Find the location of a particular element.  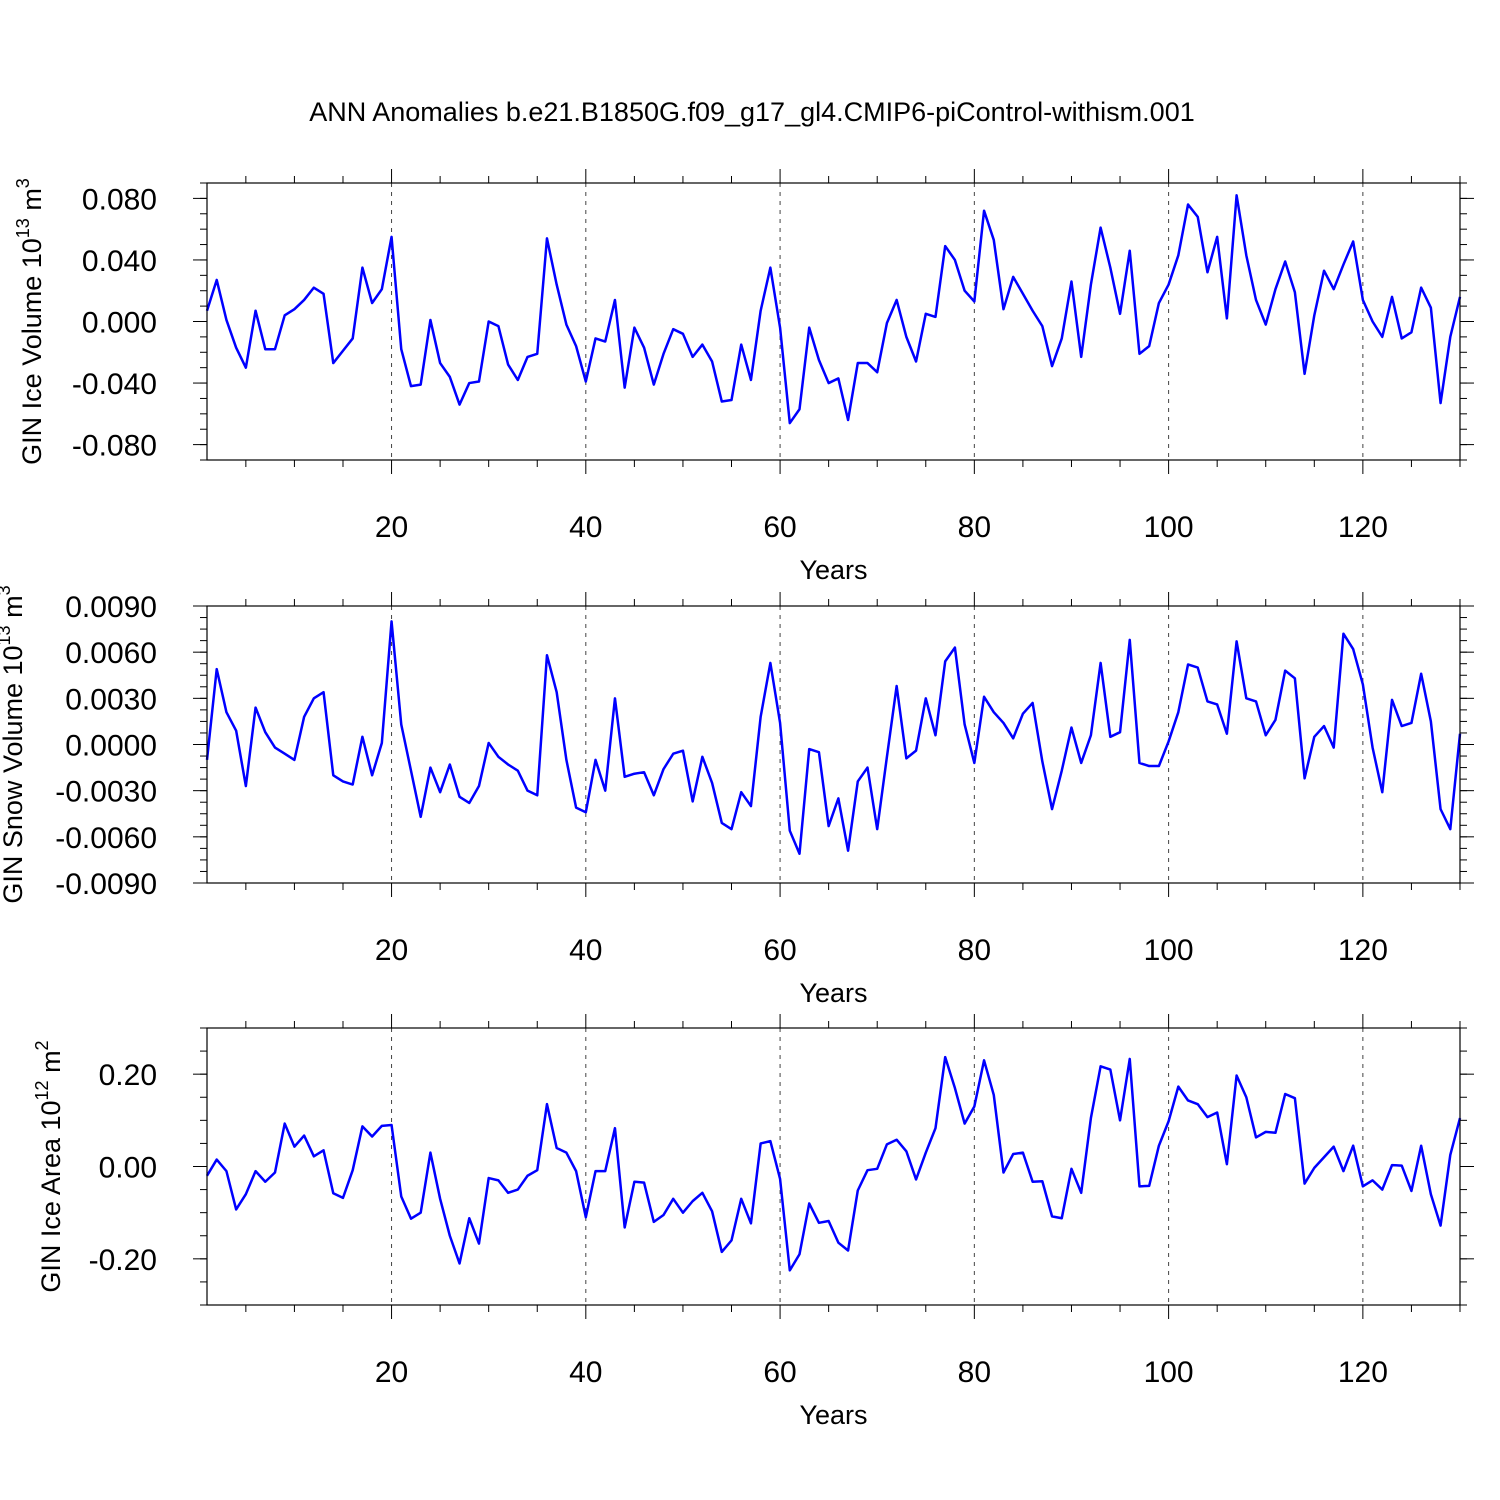

y-axis-label: GIN Ice Area 1012 m2 is located at coordinates (49, 1166).